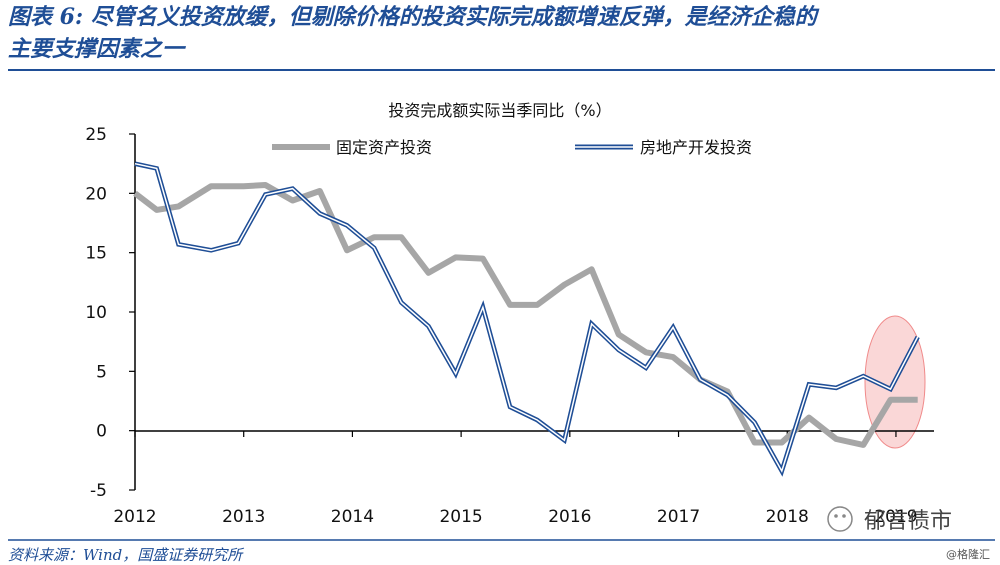  I want to click on y-tick-label: -5, so click(98, 491).